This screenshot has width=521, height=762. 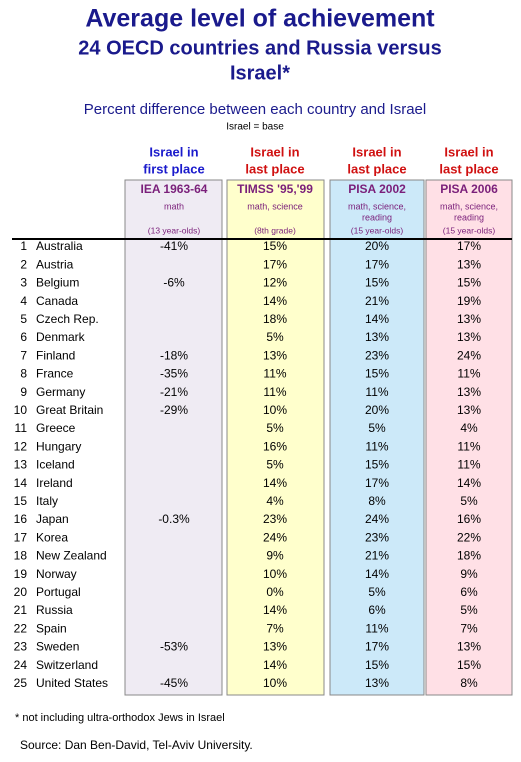 What do you see at coordinates (67, 319) in the screenshot?
I see `country: Czech Rep.` at bounding box center [67, 319].